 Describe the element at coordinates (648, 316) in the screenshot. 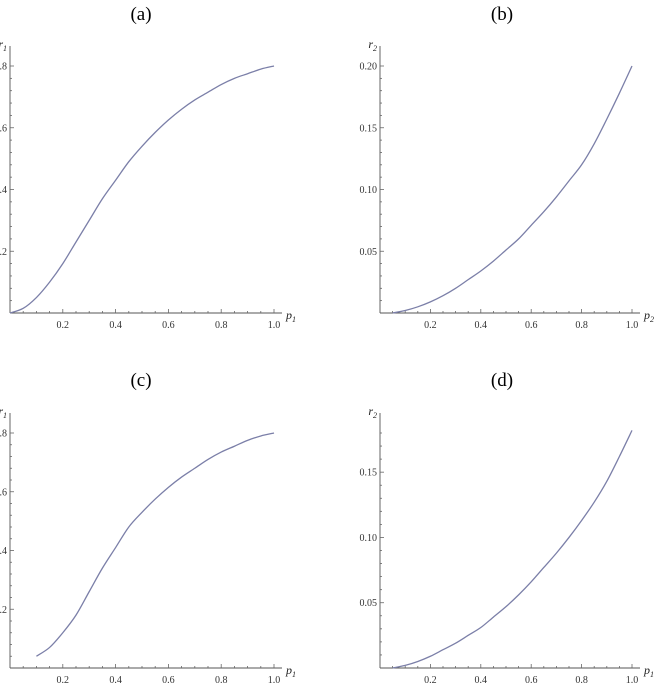

I see `x-axis-label: p2` at that location.